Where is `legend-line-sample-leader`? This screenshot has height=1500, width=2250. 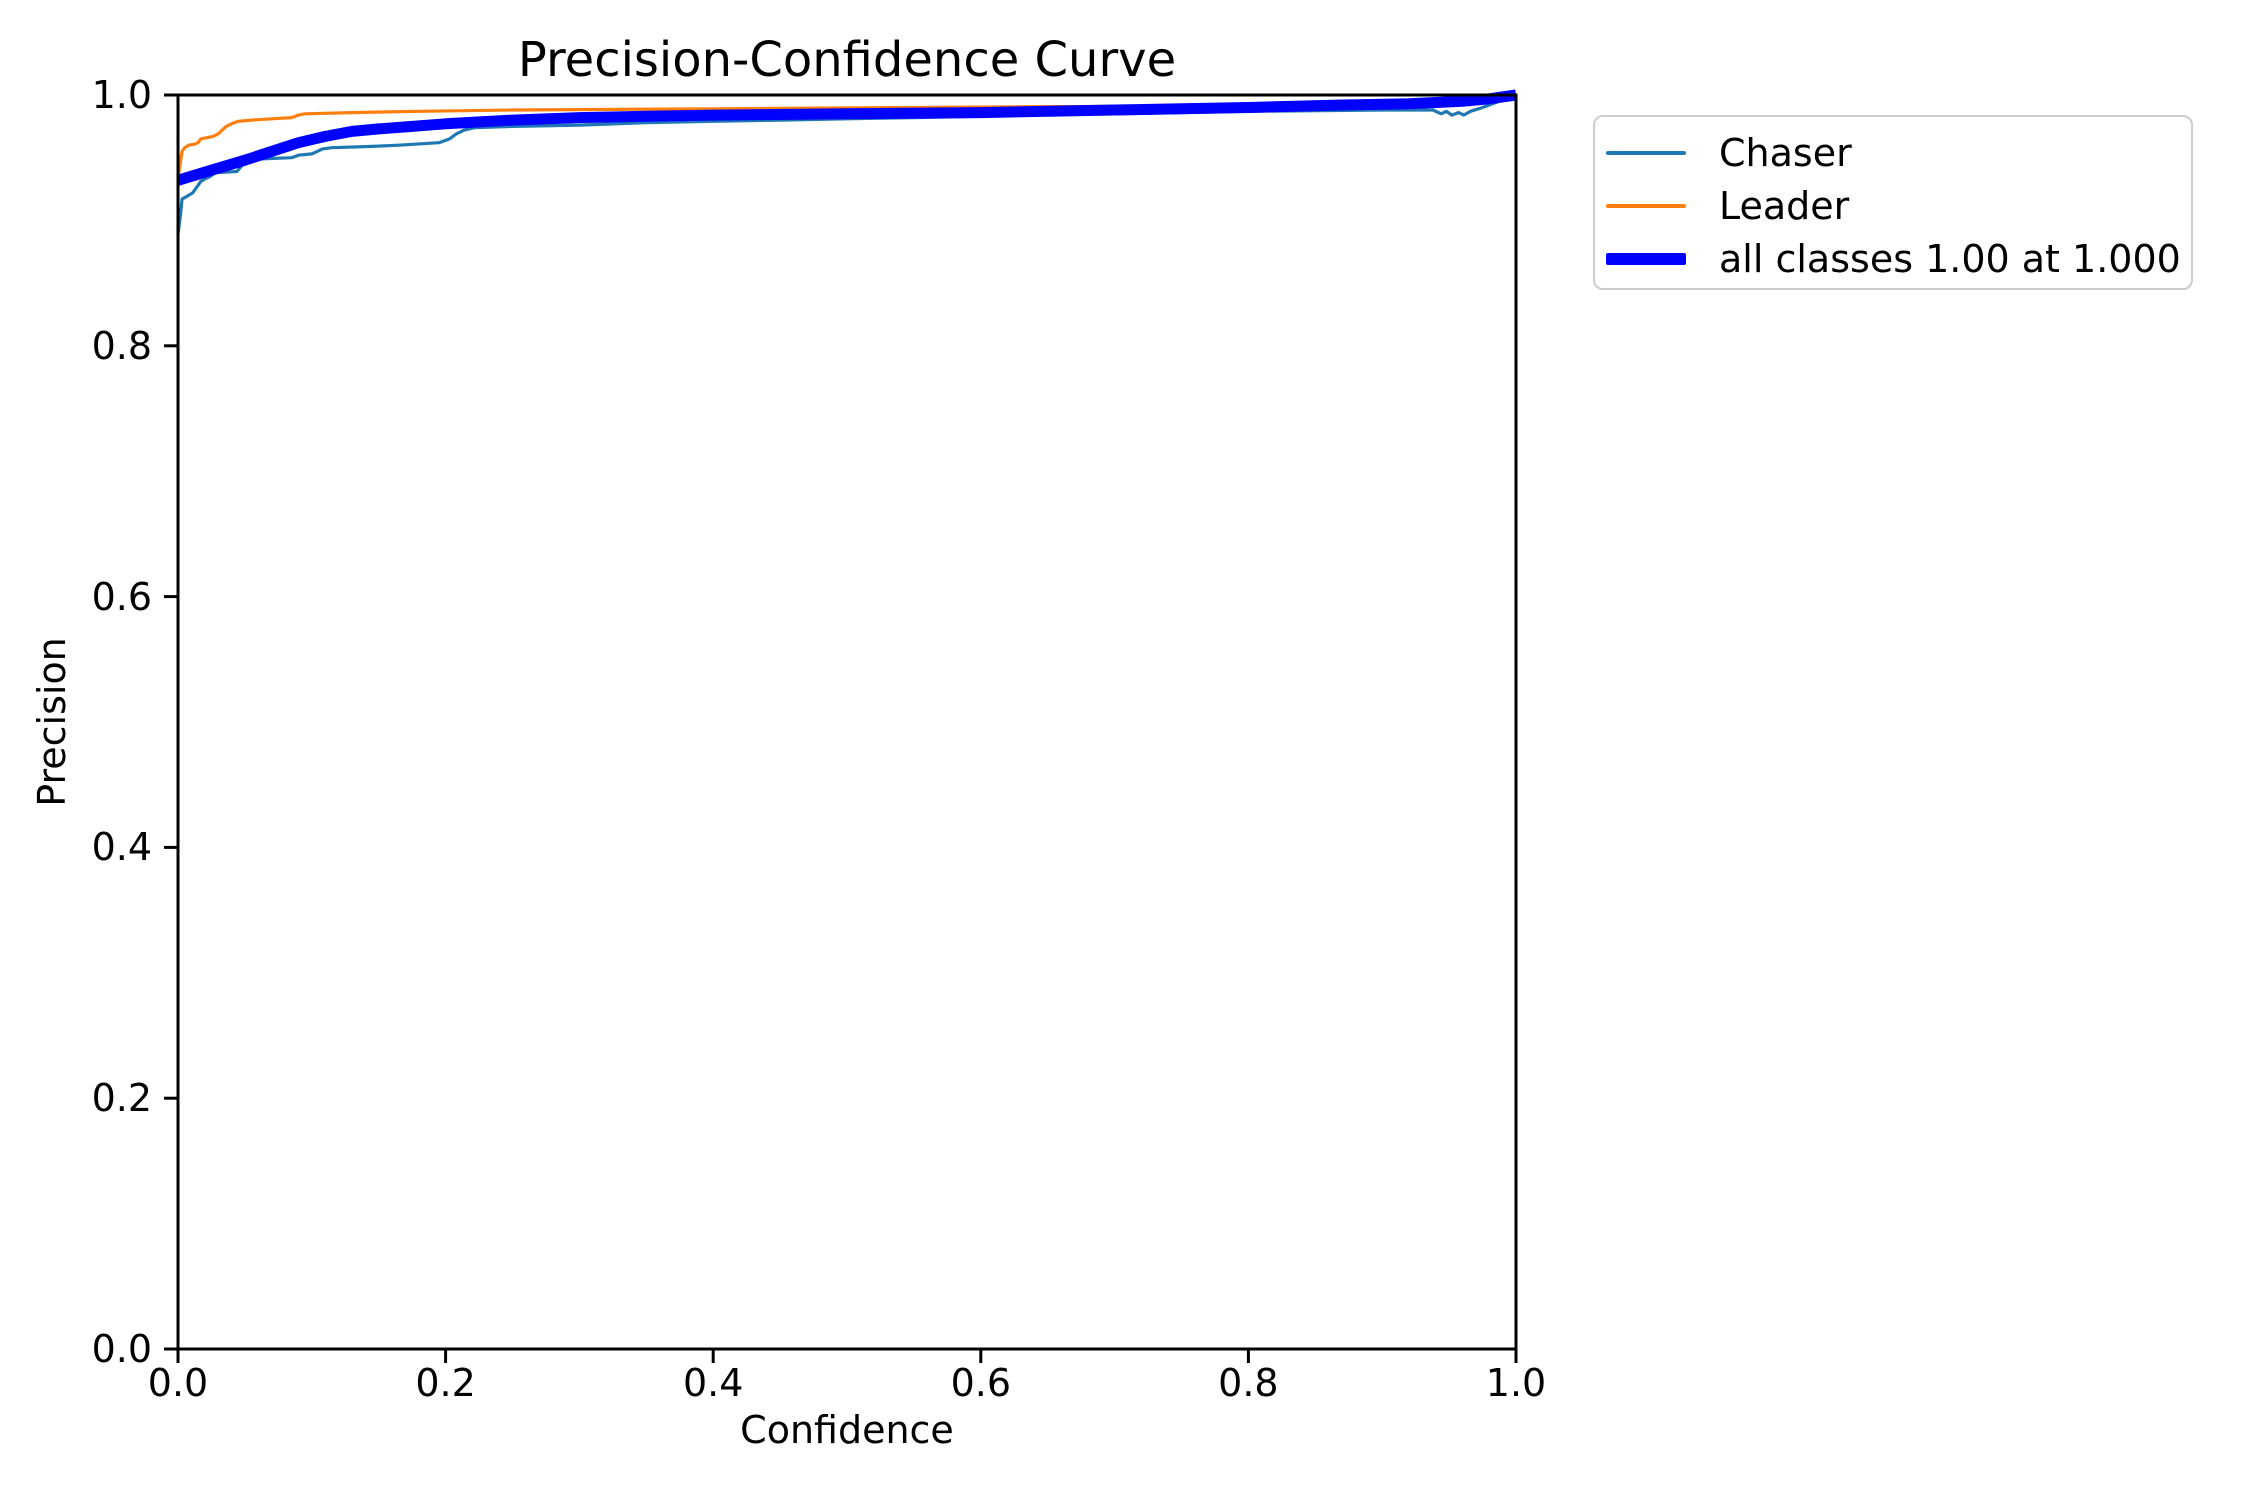 legend-line-sample-leader is located at coordinates (1646, 205).